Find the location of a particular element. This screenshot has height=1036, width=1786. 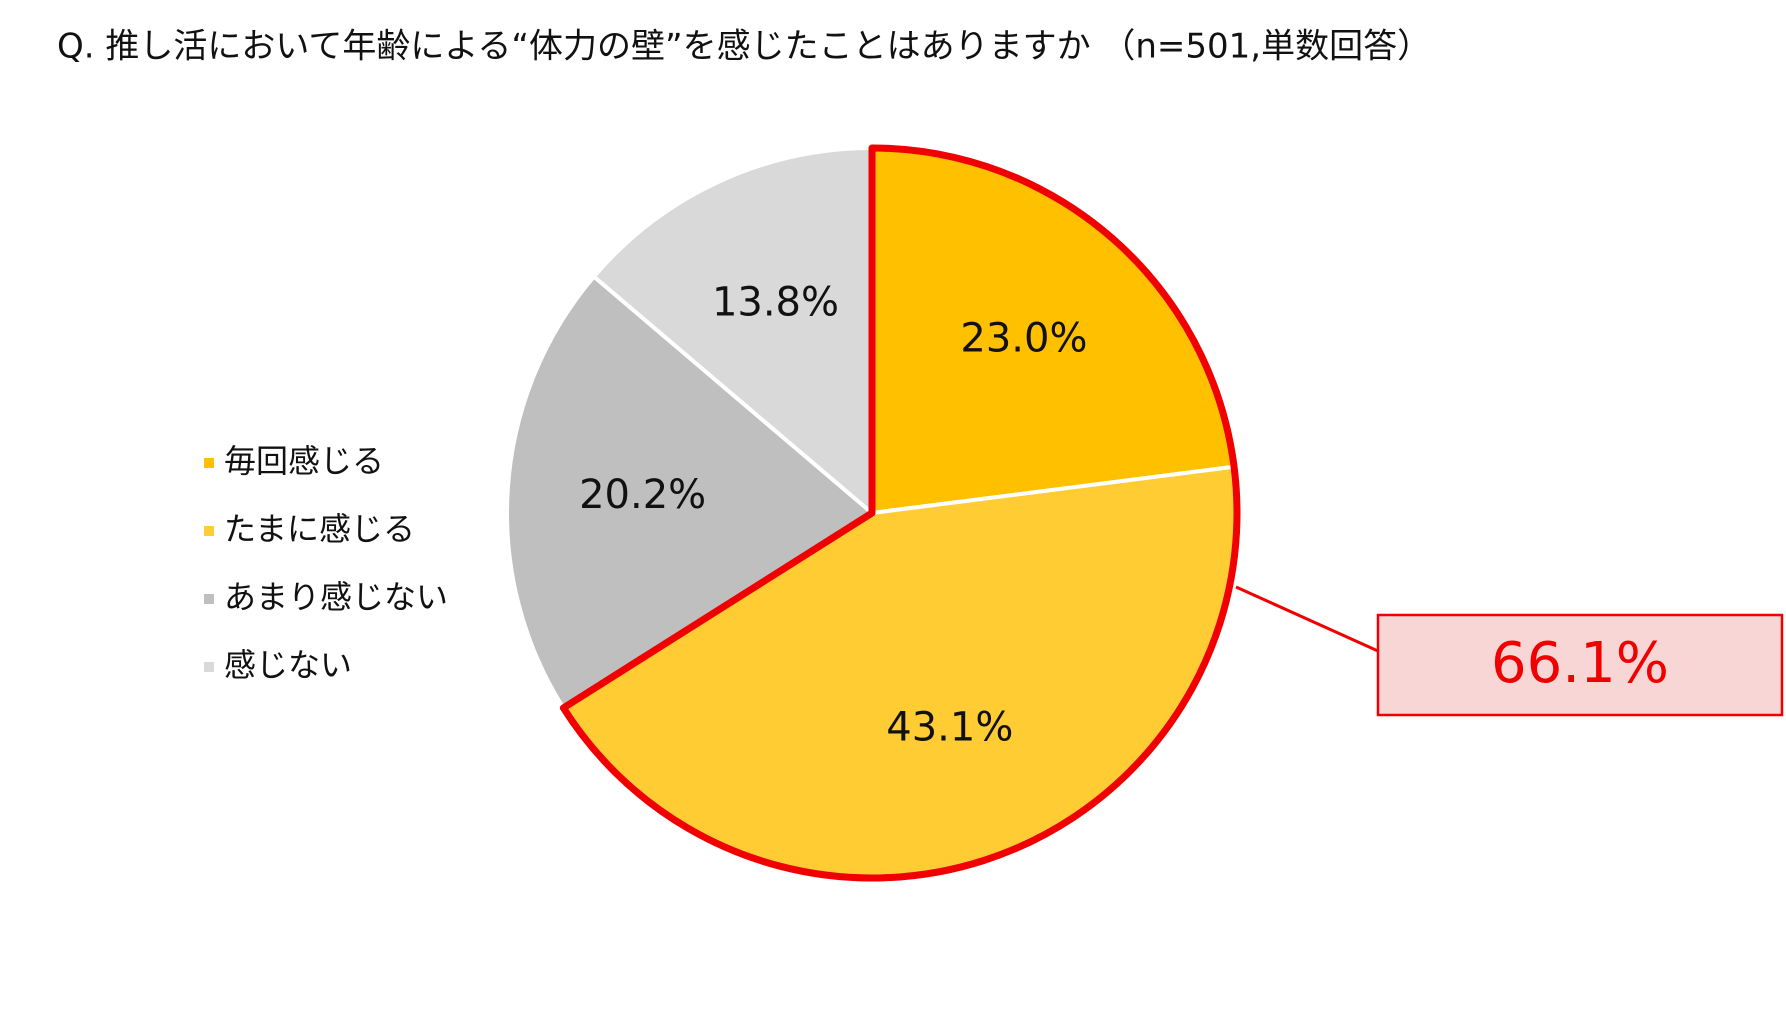

callout-label: 66.1% is located at coordinates (1580, 663).